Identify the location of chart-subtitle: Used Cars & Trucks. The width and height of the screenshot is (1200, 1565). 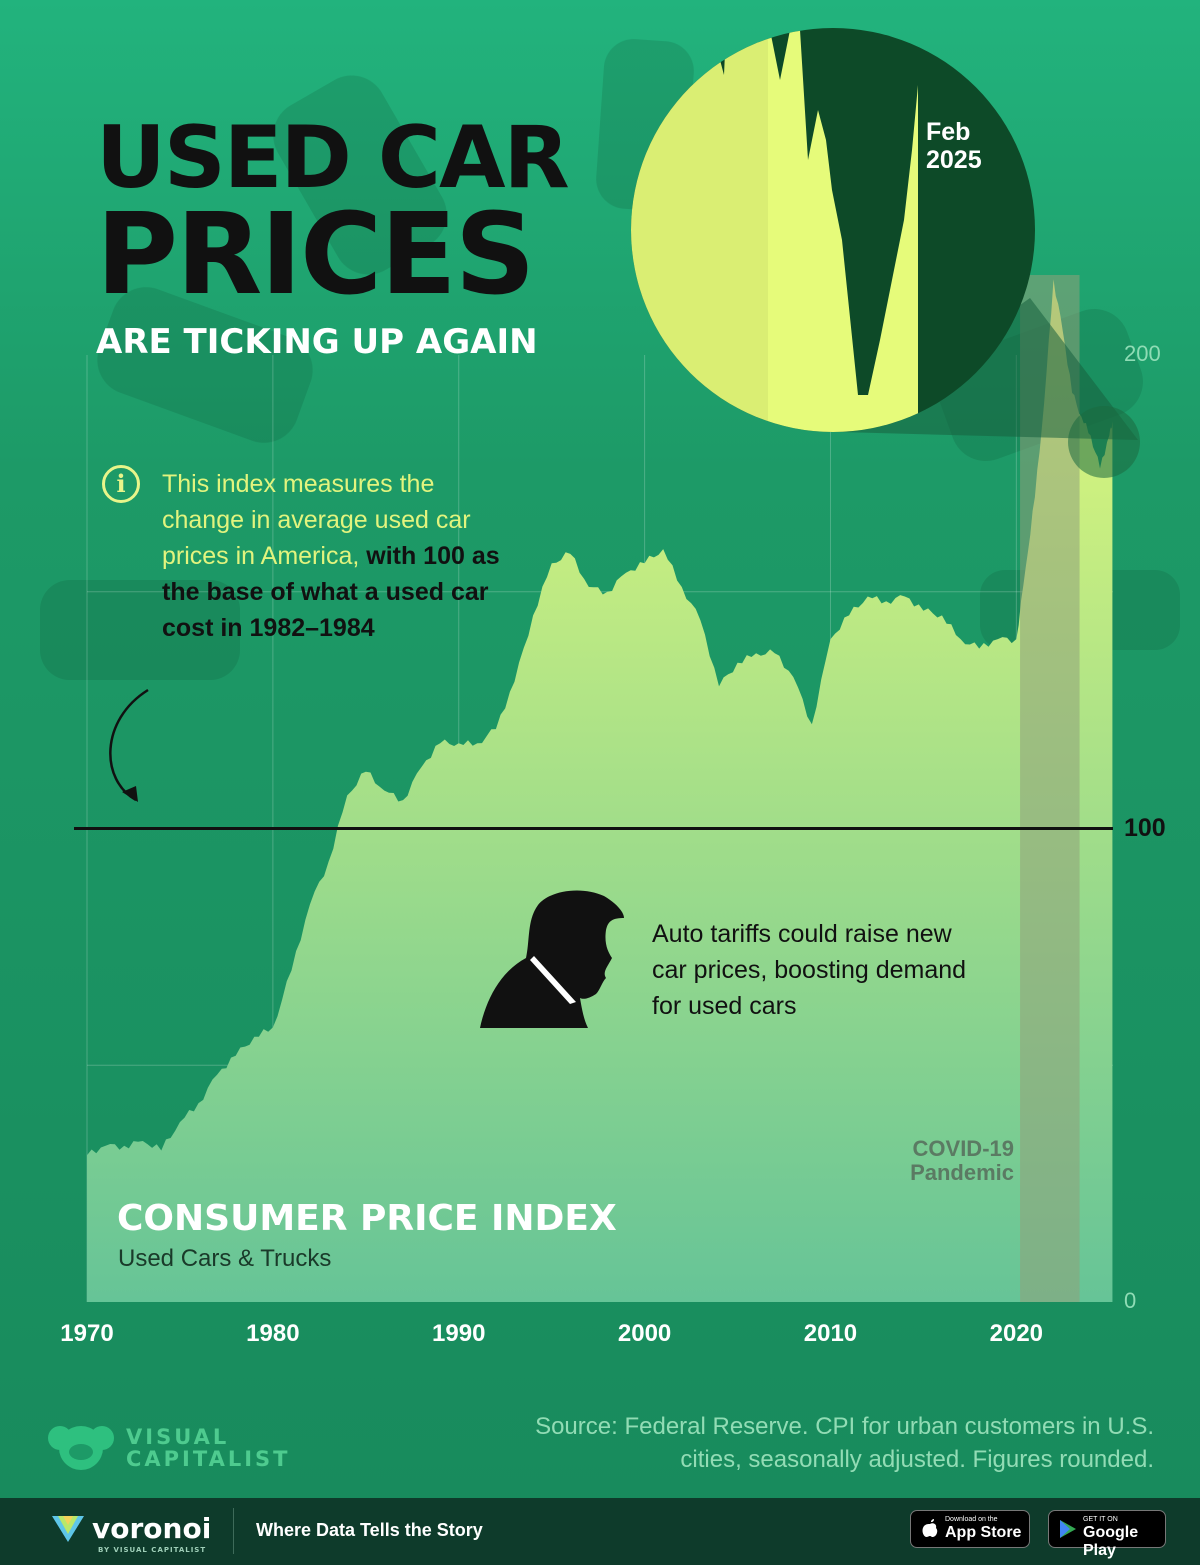
(225, 1258).